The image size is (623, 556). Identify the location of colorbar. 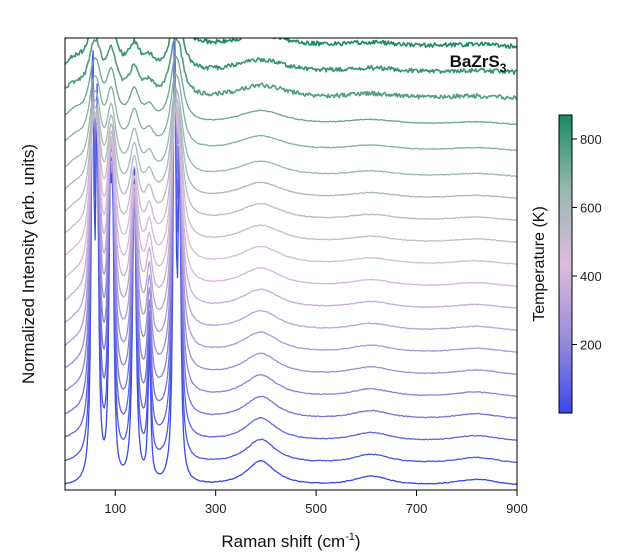
(565, 264).